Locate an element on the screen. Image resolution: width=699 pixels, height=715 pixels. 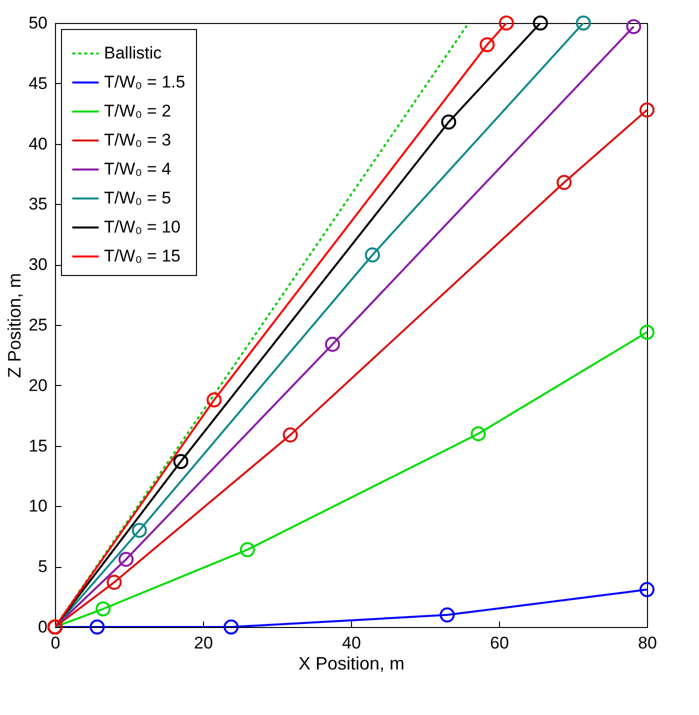
x-tick-label: 40 is located at coordinates (351, 643).